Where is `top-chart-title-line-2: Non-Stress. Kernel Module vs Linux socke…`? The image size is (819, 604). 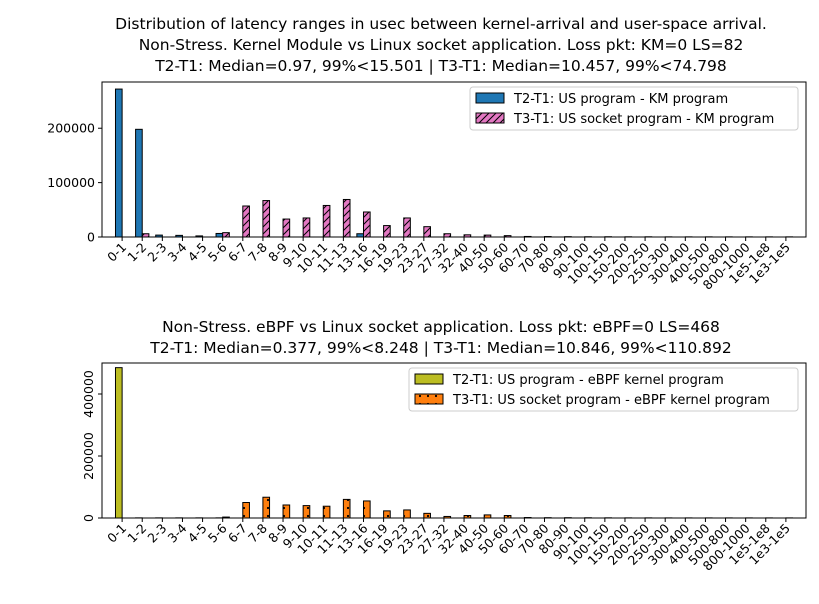 top-chart-title-line-2: Non-Stress. Kernel Module vs Linux socke… is located at coordinates (441, 45).